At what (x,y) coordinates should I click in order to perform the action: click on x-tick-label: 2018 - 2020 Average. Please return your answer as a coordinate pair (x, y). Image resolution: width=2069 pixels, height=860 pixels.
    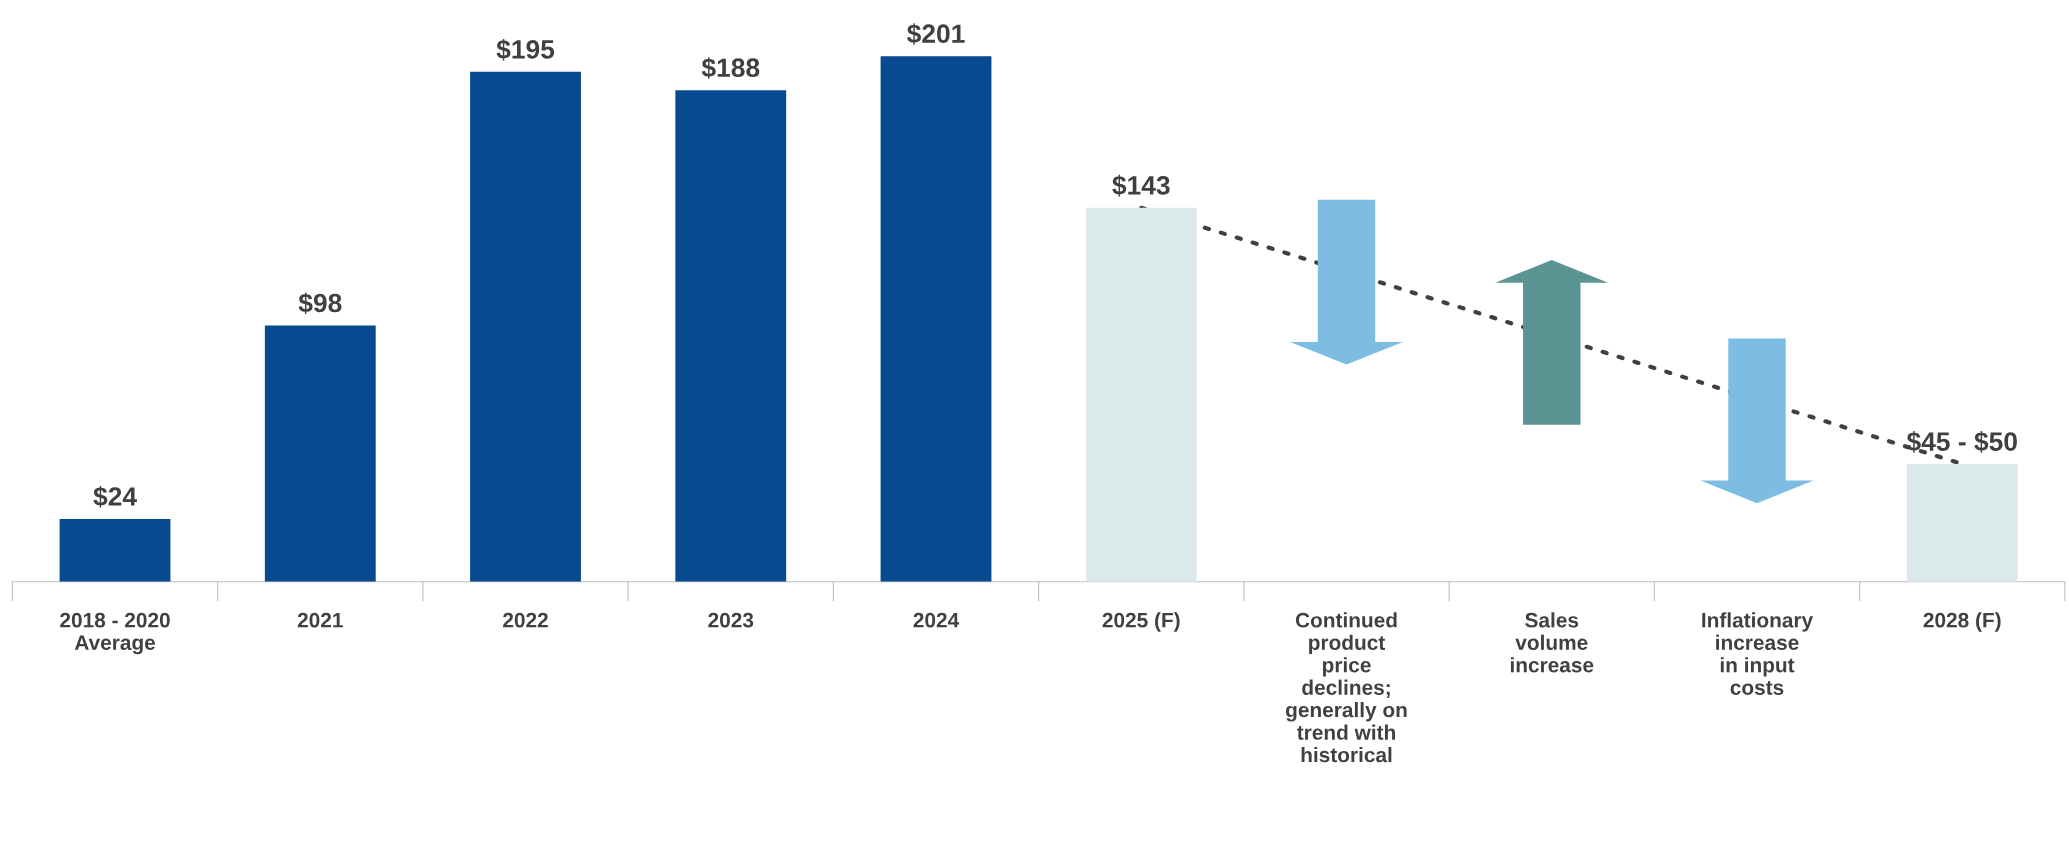
    Looking at the image, I should click on (115, 633).